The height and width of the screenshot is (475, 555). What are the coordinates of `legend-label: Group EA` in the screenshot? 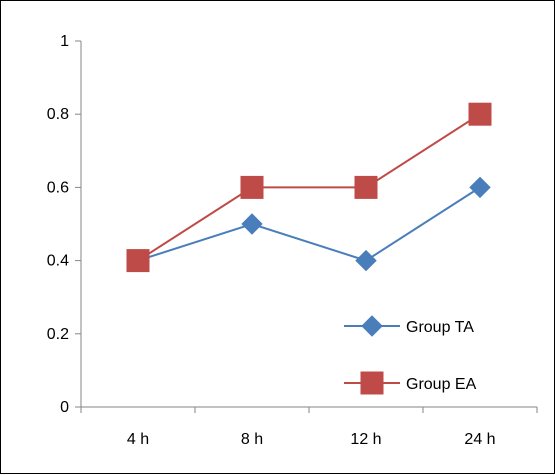 It's located at (441, 384).